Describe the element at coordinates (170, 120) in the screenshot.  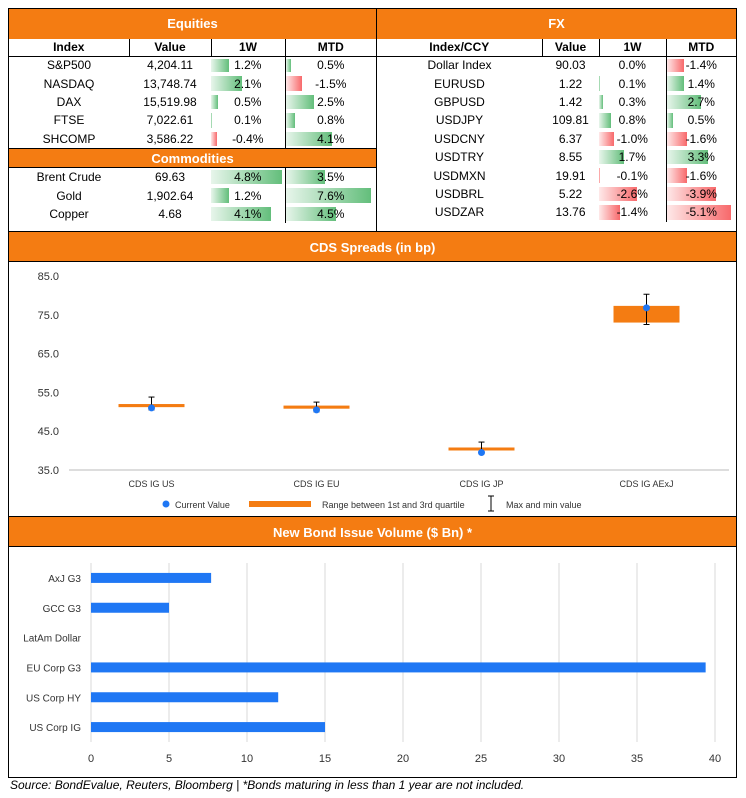
I see `row-value: 7,022.61` at that location.